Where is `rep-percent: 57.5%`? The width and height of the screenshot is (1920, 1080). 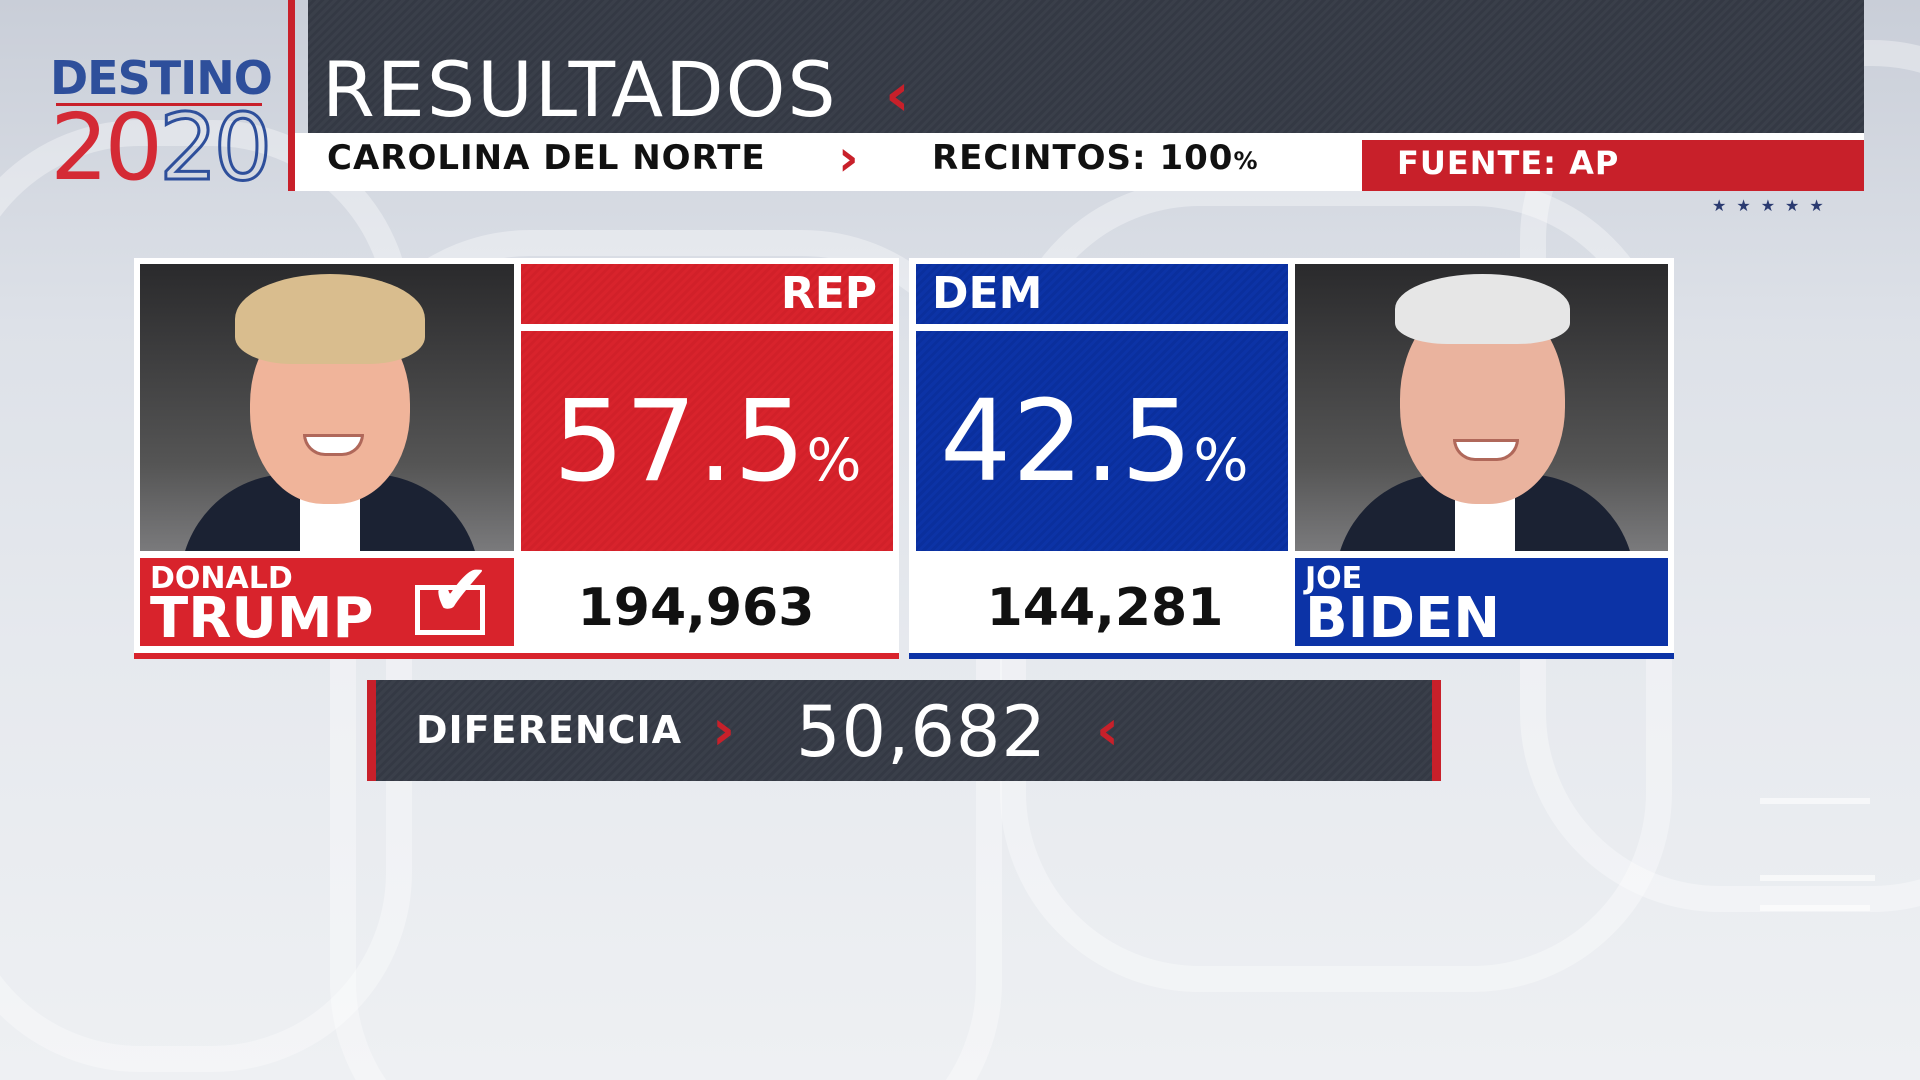 rep-percent: 57.5% is located at coordinates (708, 442).